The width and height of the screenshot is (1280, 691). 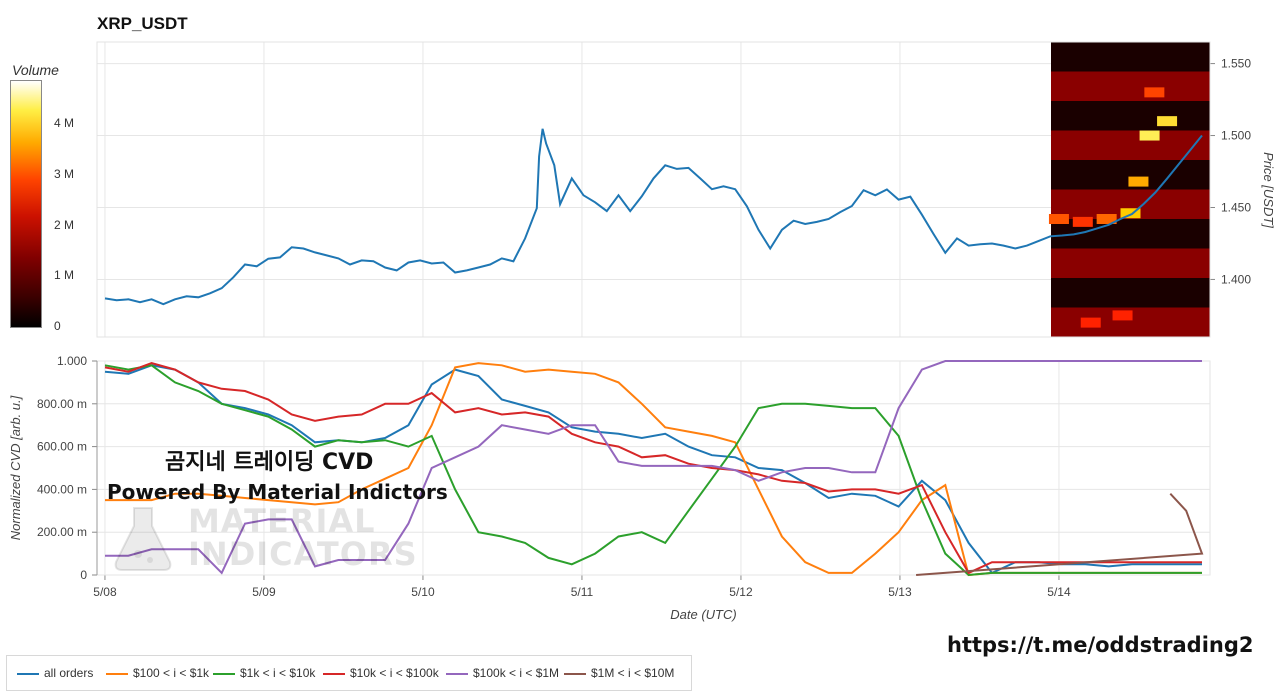 What do you see at coordinates (62, 489) in the screenshot?
I see `cvd-y-tick-label: 400.00 m` at bounding box center [62, 489].